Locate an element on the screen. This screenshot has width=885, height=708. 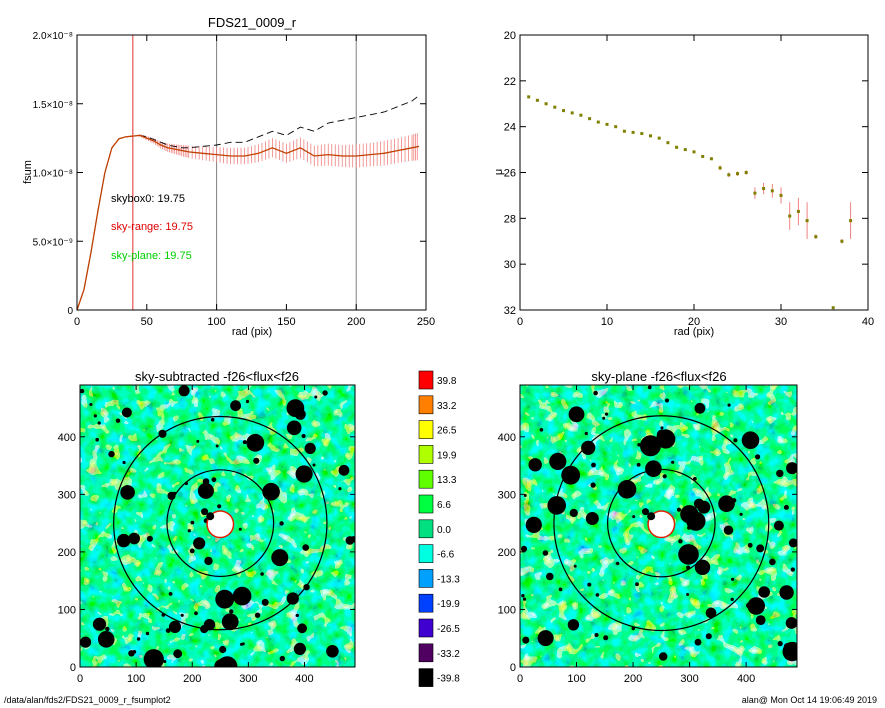
x-tick-label: 30 is located at coordinates (781, 322).